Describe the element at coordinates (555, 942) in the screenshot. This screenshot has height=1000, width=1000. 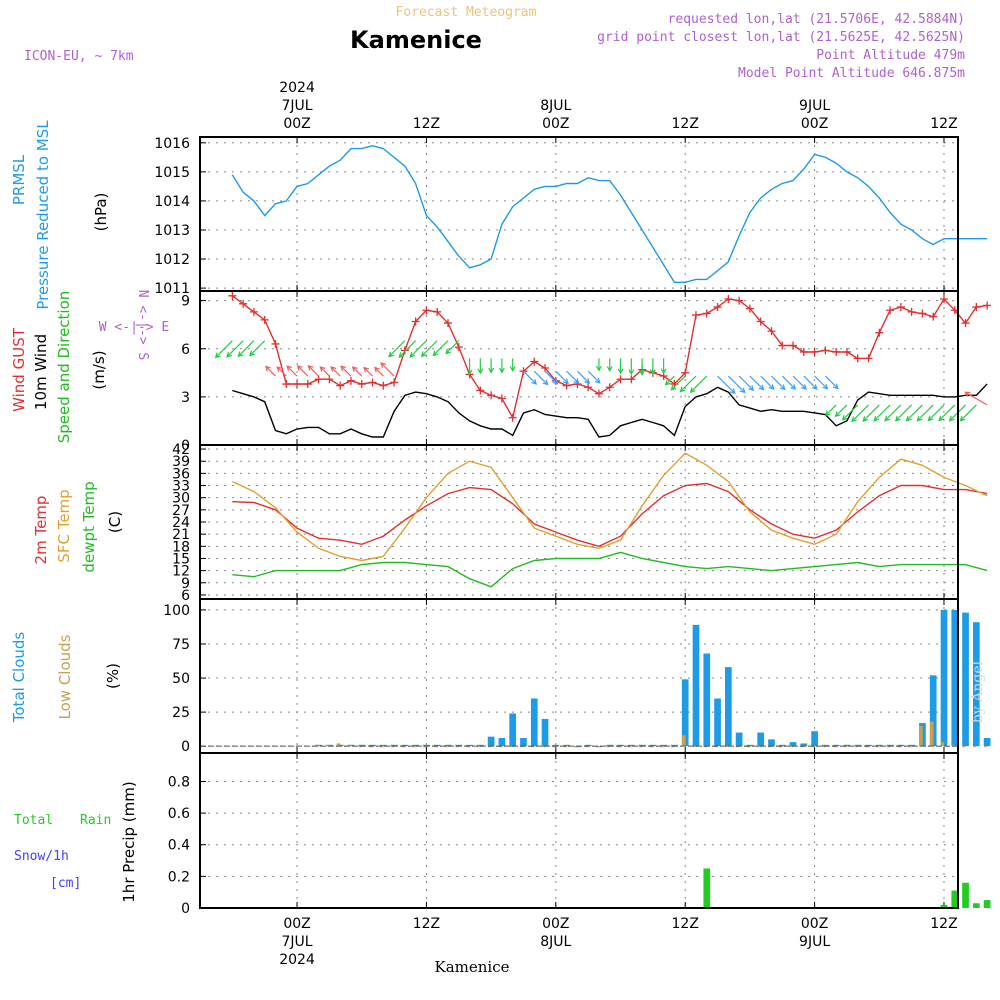
I see `bottom-time-label: 8JUL` at that location.